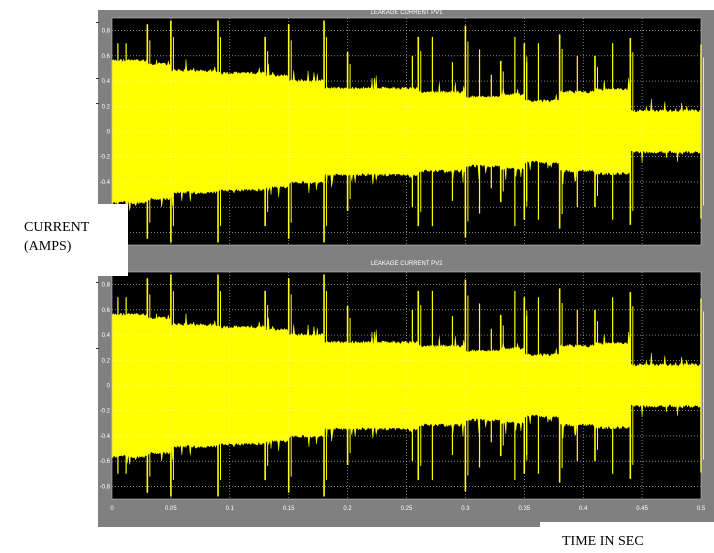  I want to click on x-tick-label: 0.15, so click(289, 509).